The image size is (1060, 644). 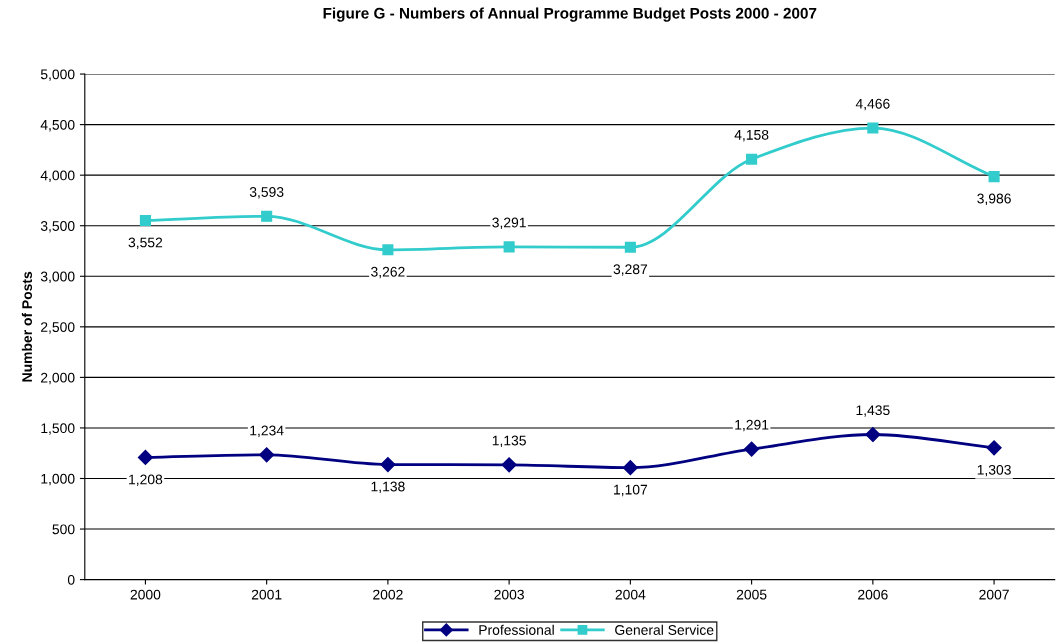 I want to click on data-label: 3,552, so click(x=145, y=243).